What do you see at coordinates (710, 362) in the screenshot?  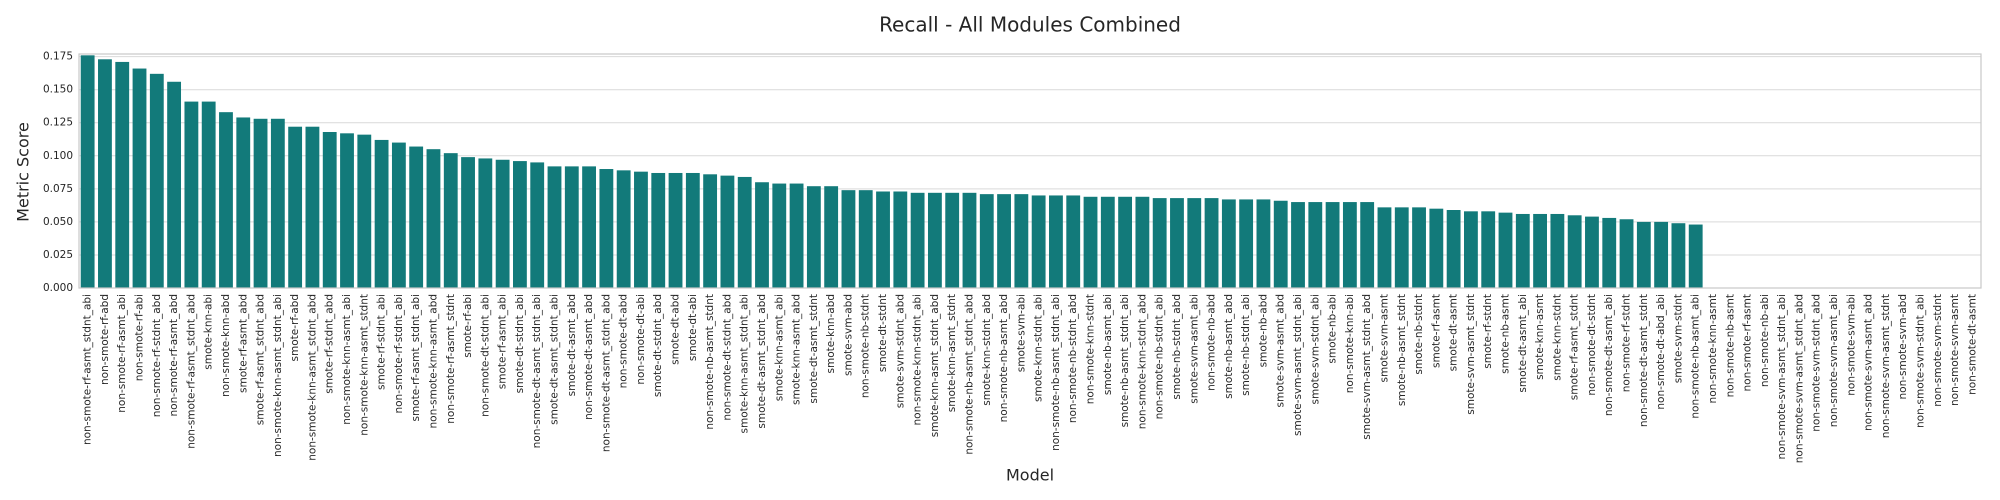 I see `x-tick-label: non-smote-nb-asmt_stdnt` at bounding box center [710, 362].